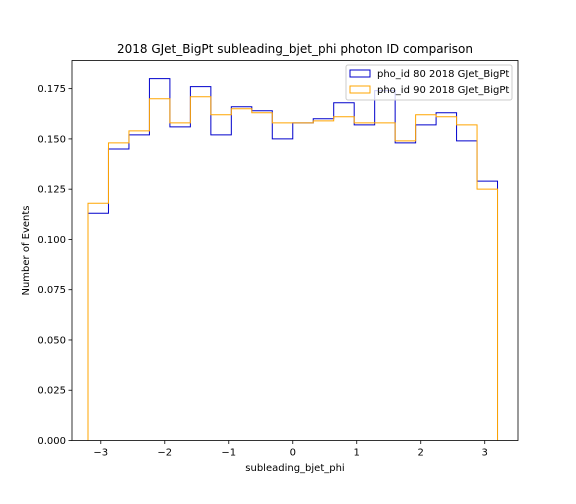  Describe the element at coordinates (51, 240) in the screenshot. I see `y-tick-label: 0.100` at that location.